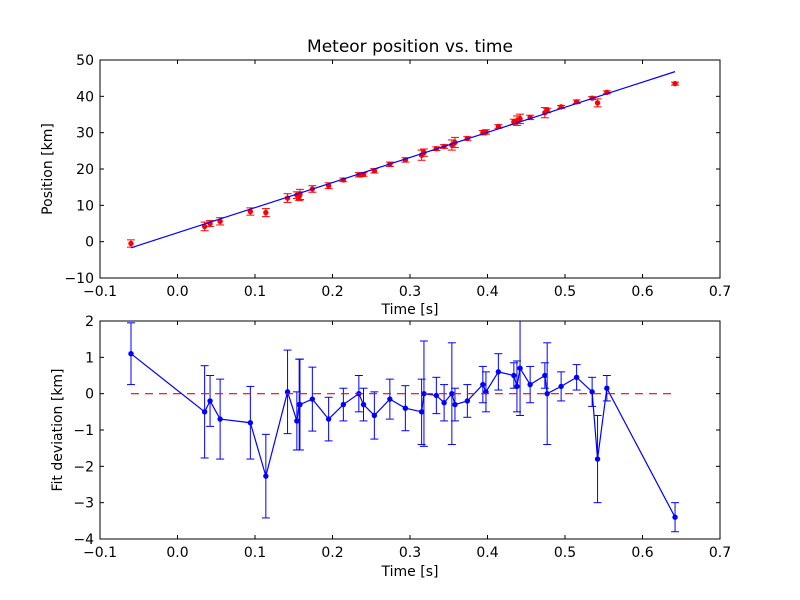  Describe the element at coordinates (83, 504) in the screenshot. I see `deviation-y-tick-label: −3` at that location.